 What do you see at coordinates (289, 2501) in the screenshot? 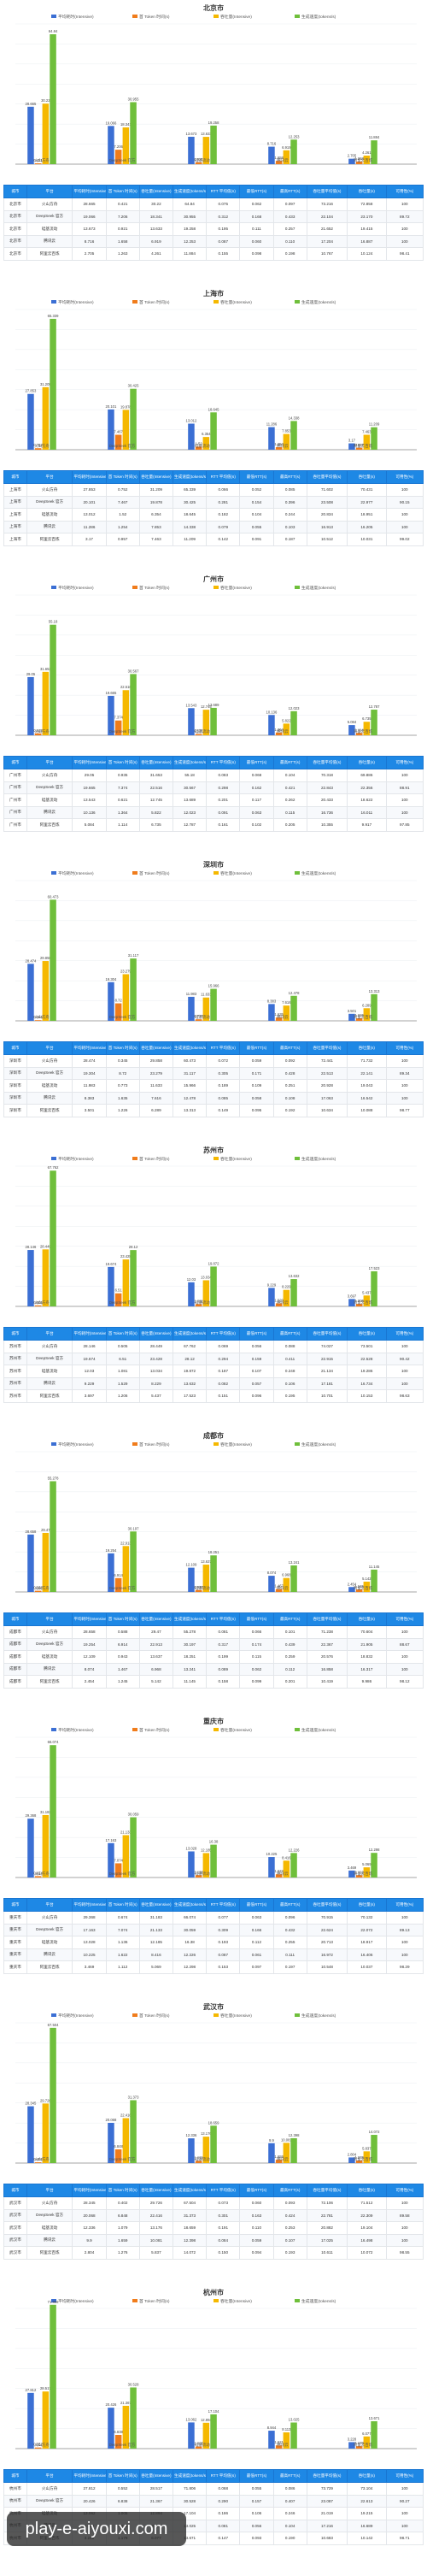
I see `table-cell: 0.407` at bounding box center [289, 2501].